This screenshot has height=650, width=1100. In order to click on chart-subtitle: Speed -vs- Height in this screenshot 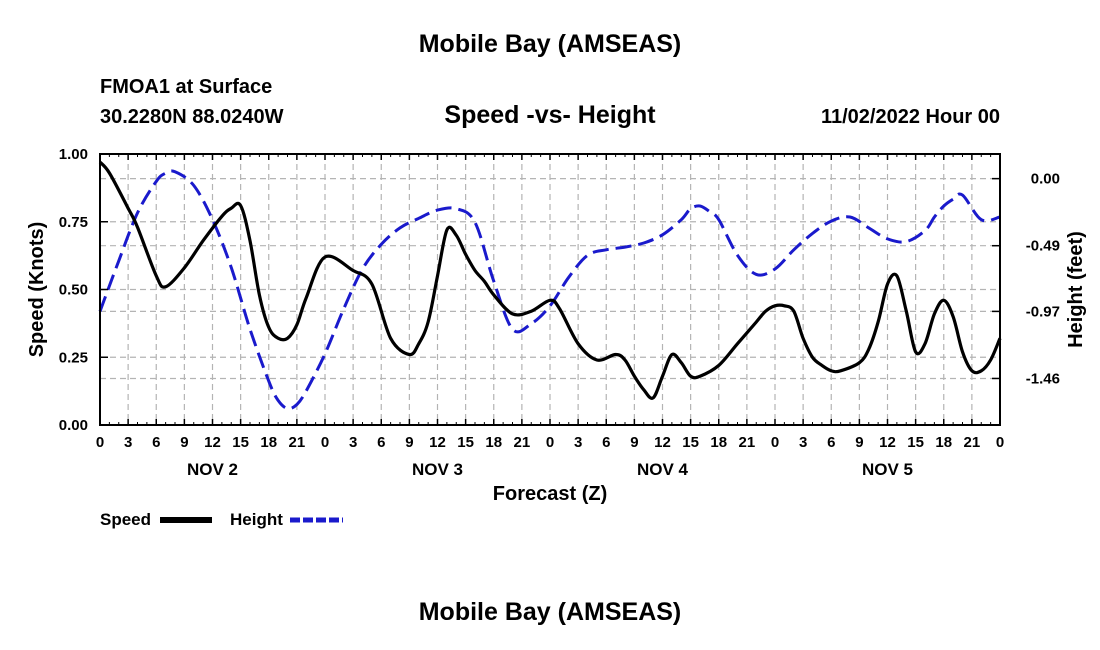, I will do `click(550, 115)`.